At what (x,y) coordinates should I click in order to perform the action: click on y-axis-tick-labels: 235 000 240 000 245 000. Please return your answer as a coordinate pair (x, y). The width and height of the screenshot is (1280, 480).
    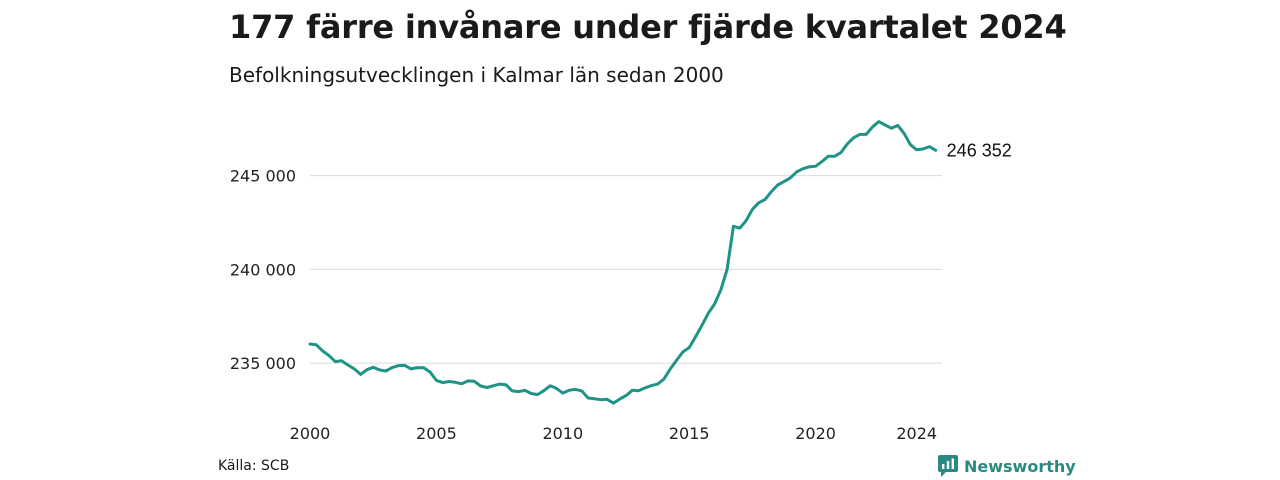
    Looking at the image, I should click on (263, 270).